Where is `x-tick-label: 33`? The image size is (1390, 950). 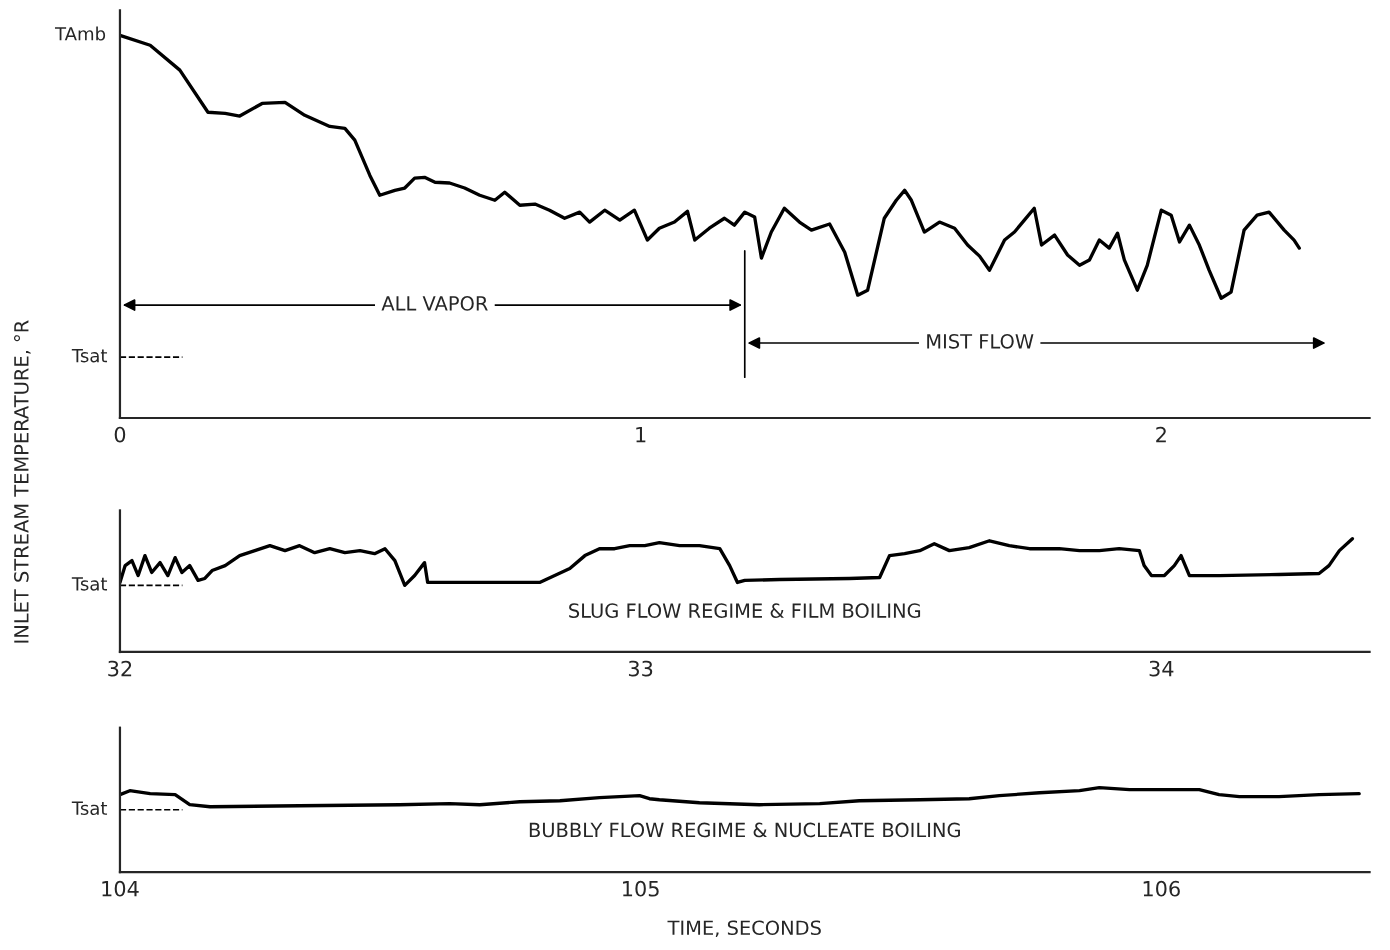 x-tick-label: 33 is located at coordinates (640, 668).